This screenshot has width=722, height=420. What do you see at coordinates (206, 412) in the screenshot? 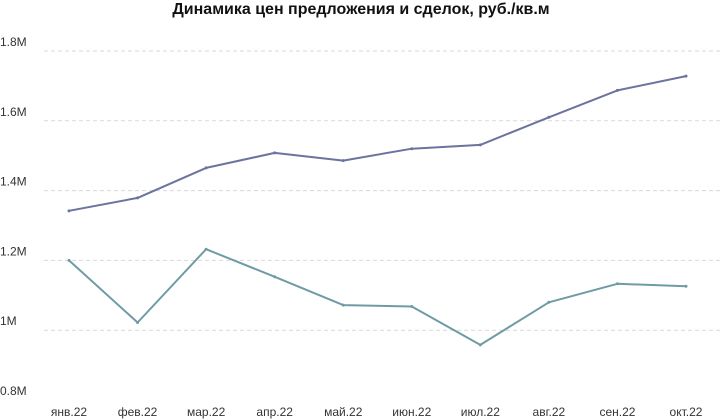
I see `x-tick-label: мар.22` at bounding box center [206, 412].